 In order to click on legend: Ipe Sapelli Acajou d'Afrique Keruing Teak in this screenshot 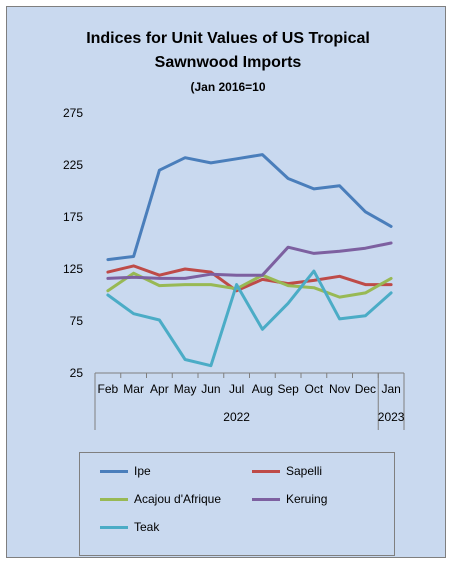, I will do `click(237, 504)`.